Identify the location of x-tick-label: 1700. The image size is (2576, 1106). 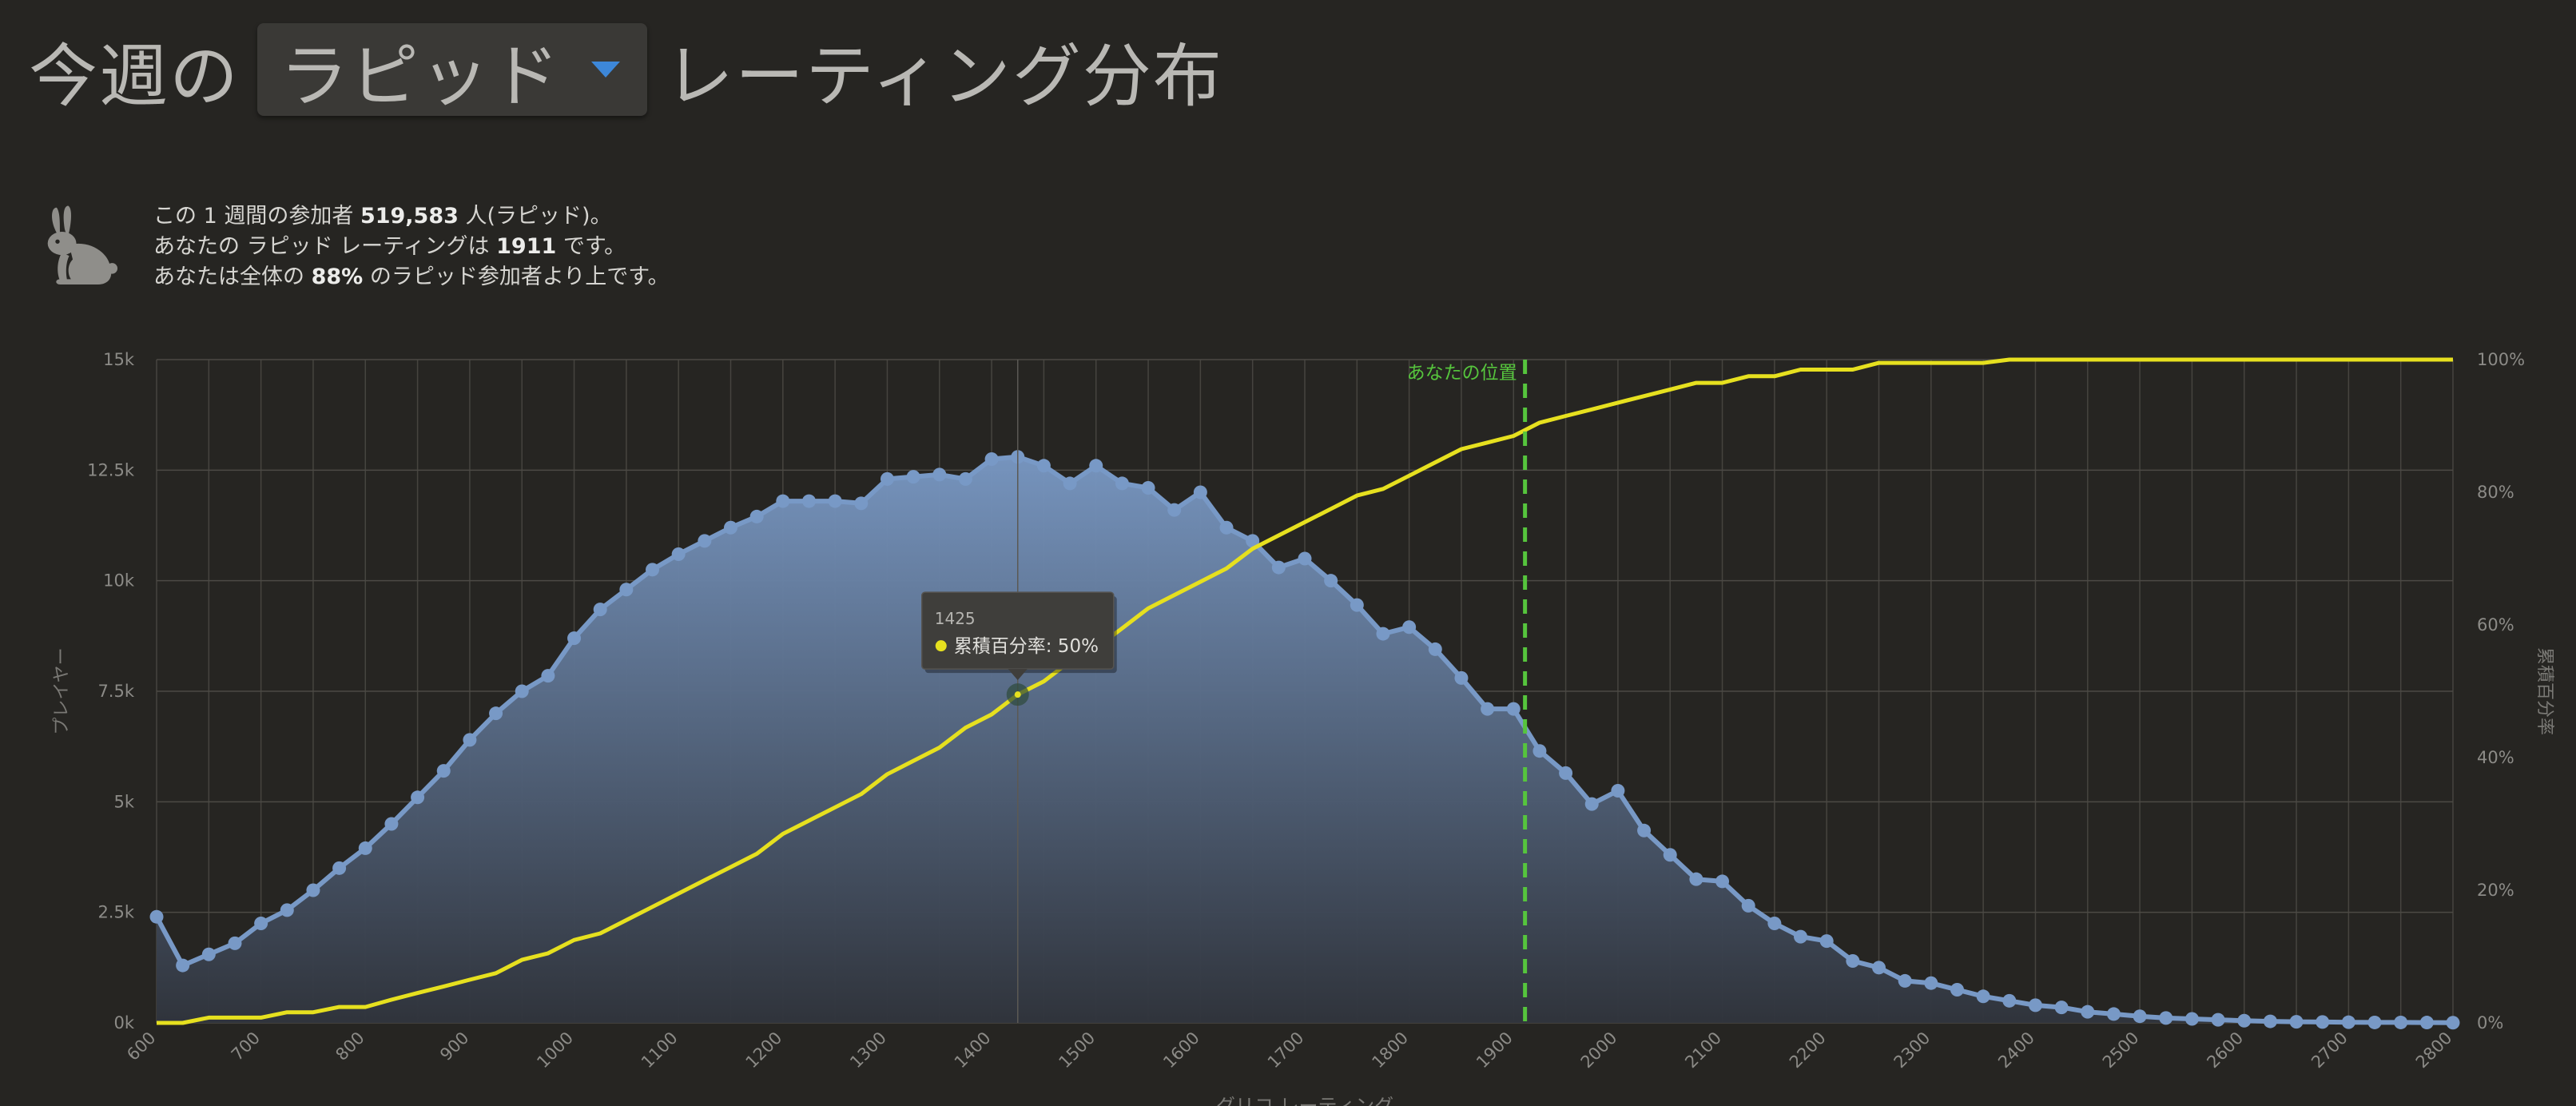
(1286, 1050).